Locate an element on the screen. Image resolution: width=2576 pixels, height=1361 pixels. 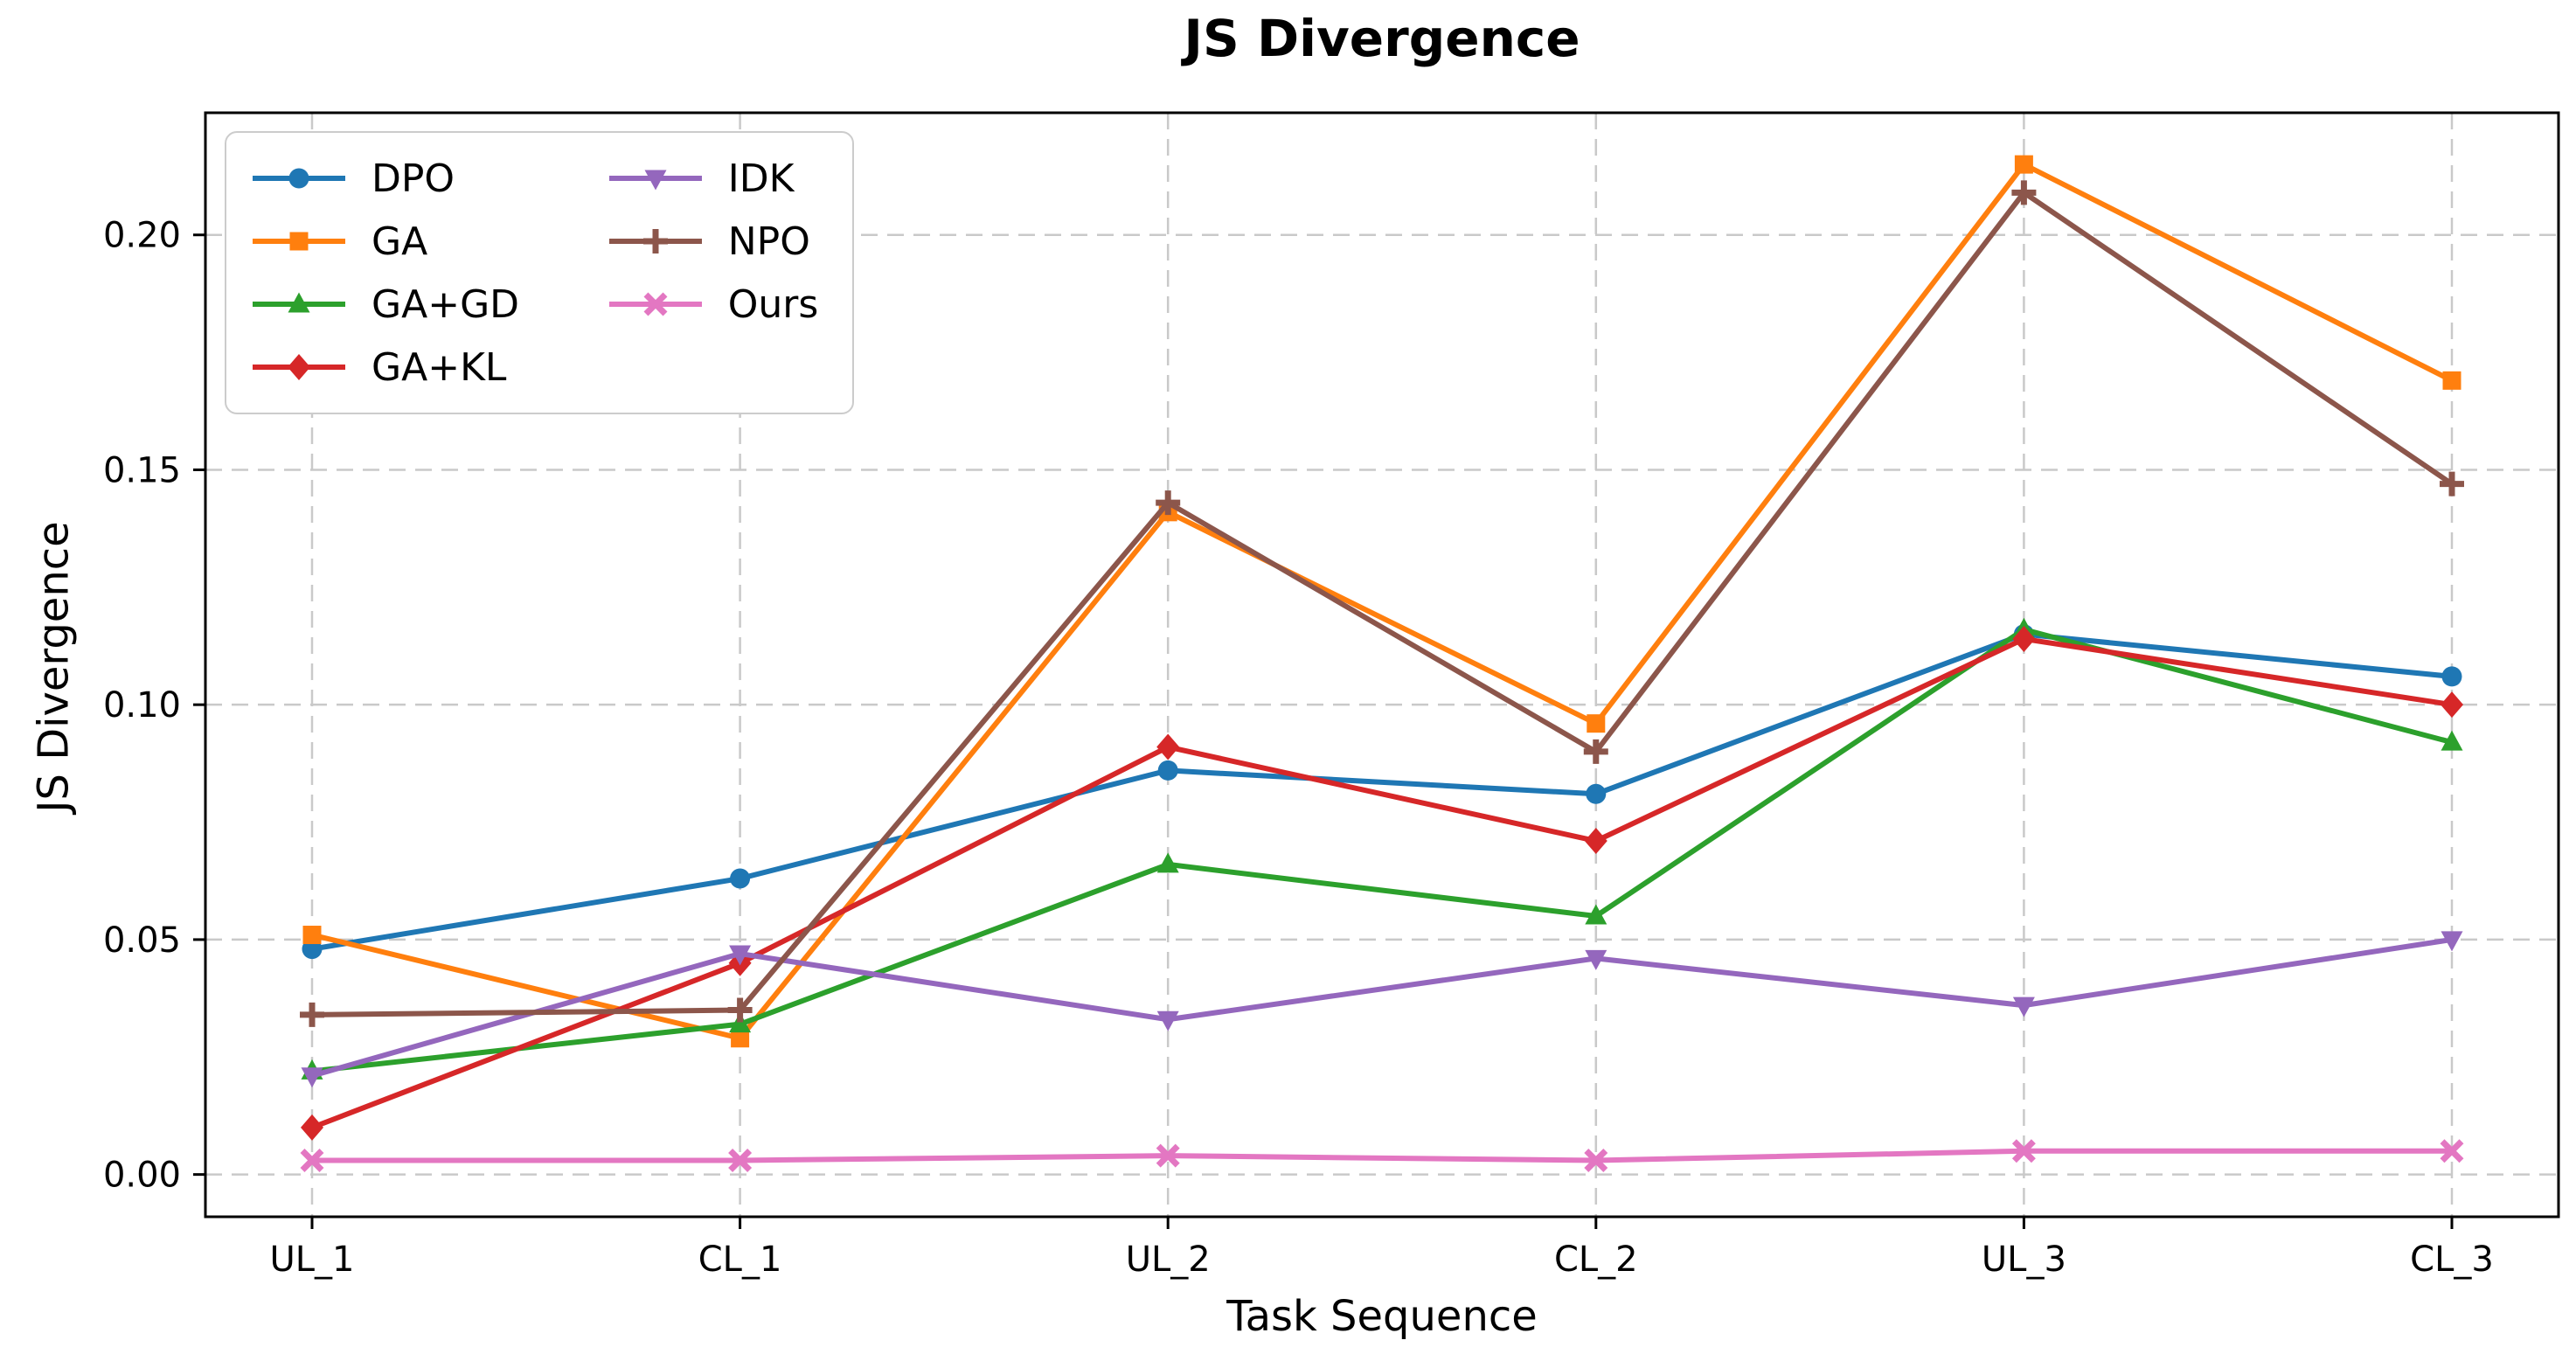
series-line-IDK is located at coordinates (1382, 1007).